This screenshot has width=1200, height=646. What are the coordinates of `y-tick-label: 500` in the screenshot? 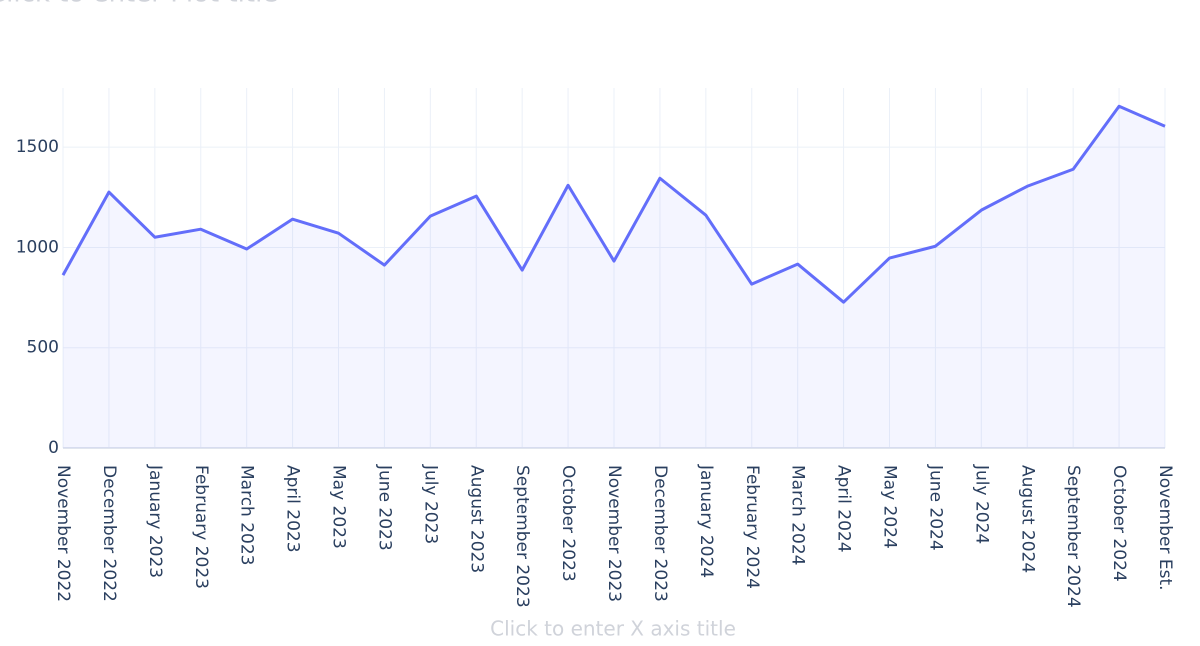 It's located at (43, 348).